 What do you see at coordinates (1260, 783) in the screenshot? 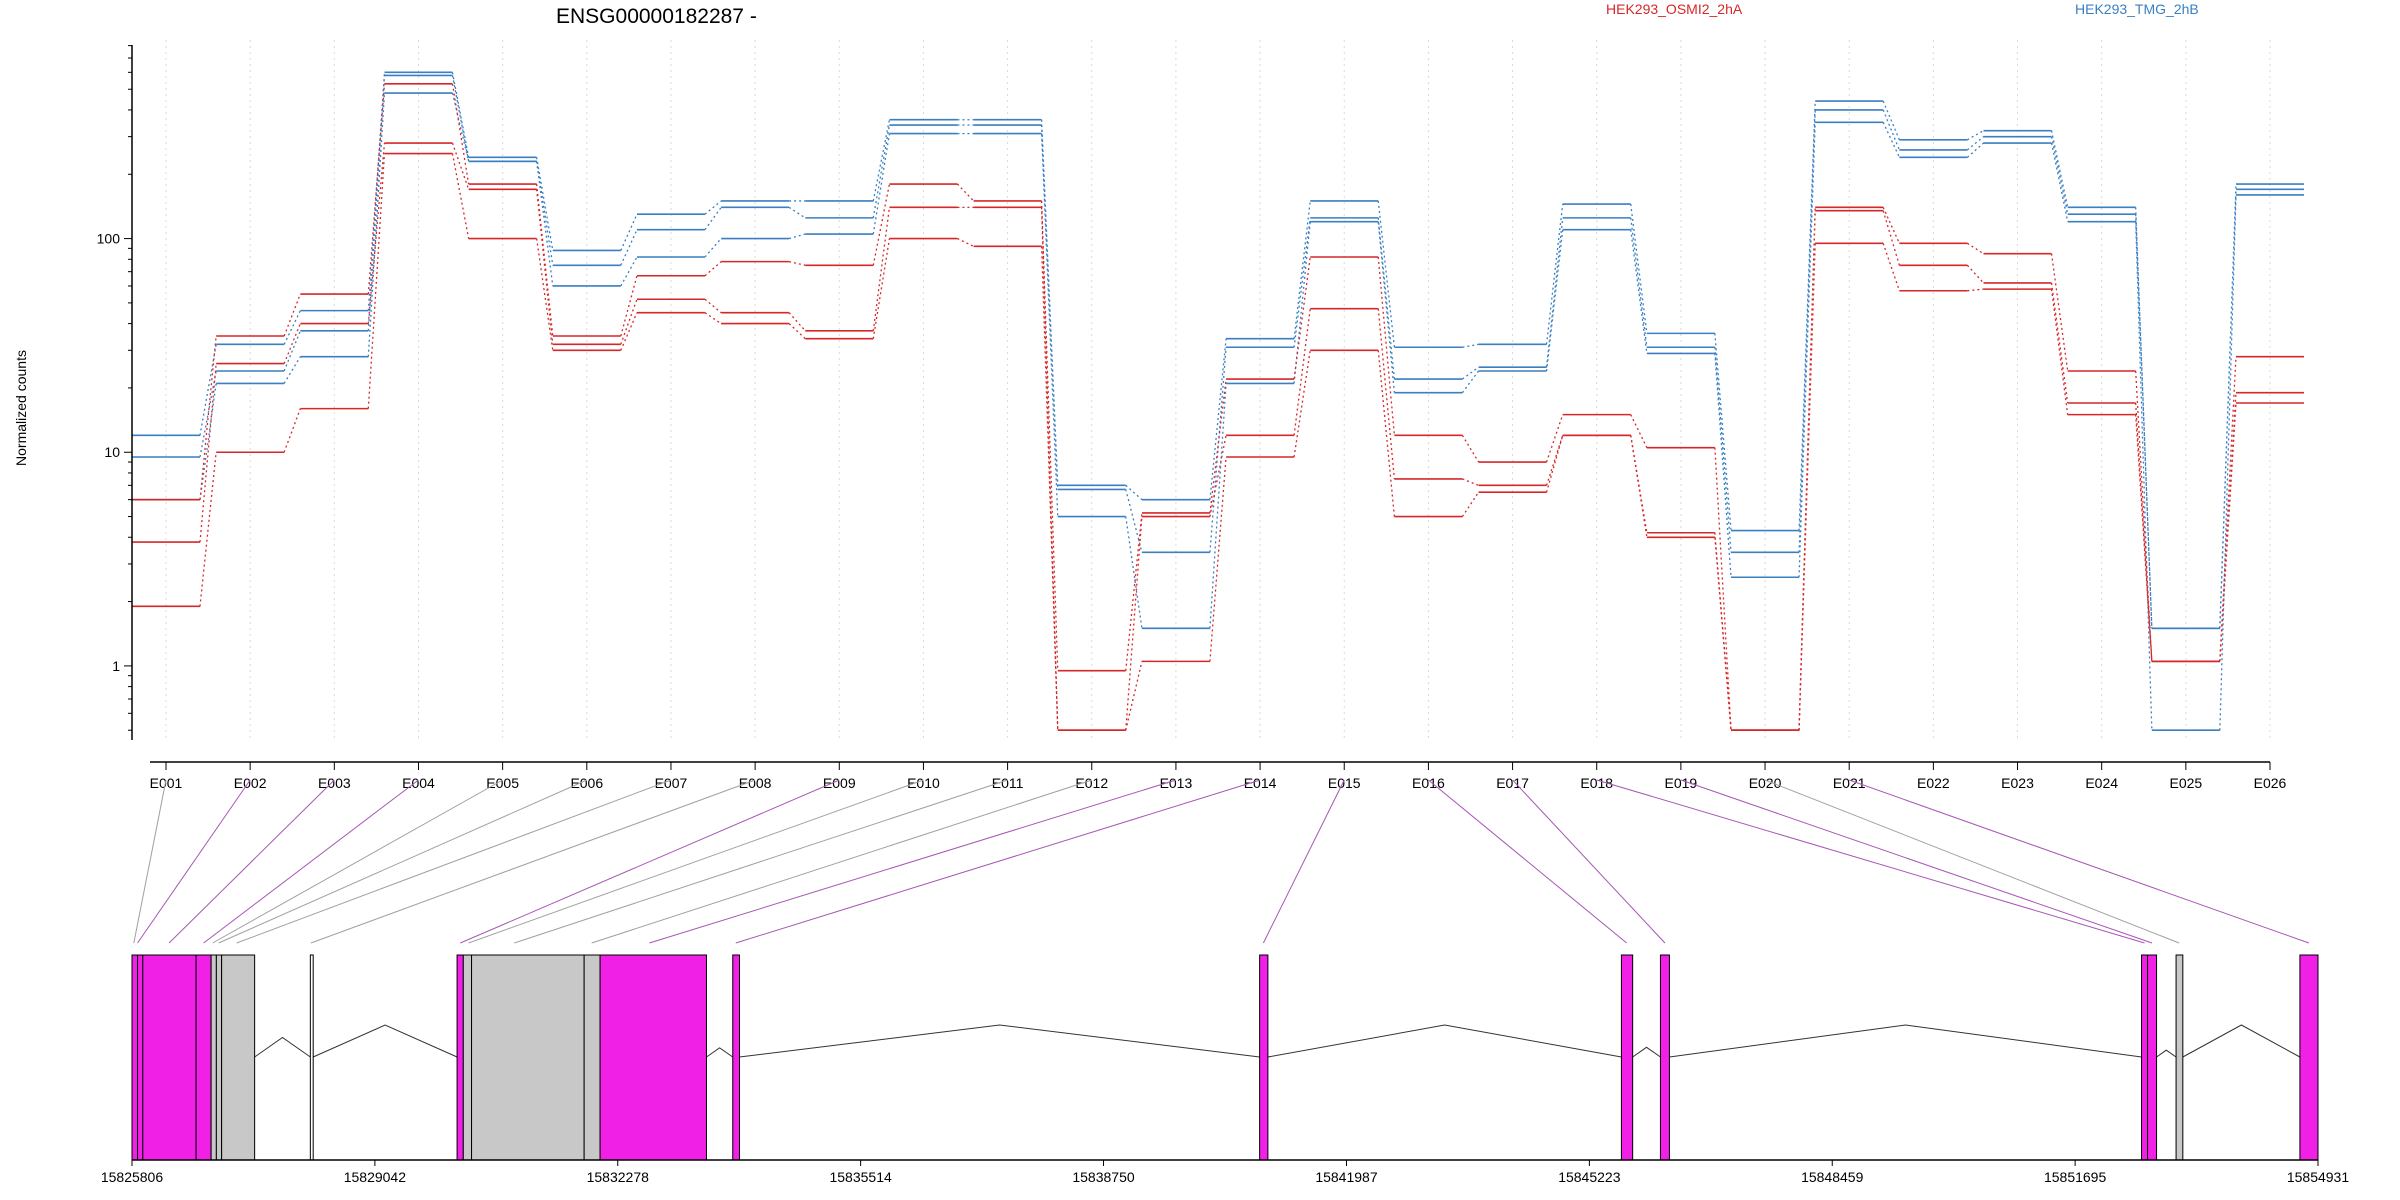
I see `x-tick-label: E014` at bounding box center [1260, 783].